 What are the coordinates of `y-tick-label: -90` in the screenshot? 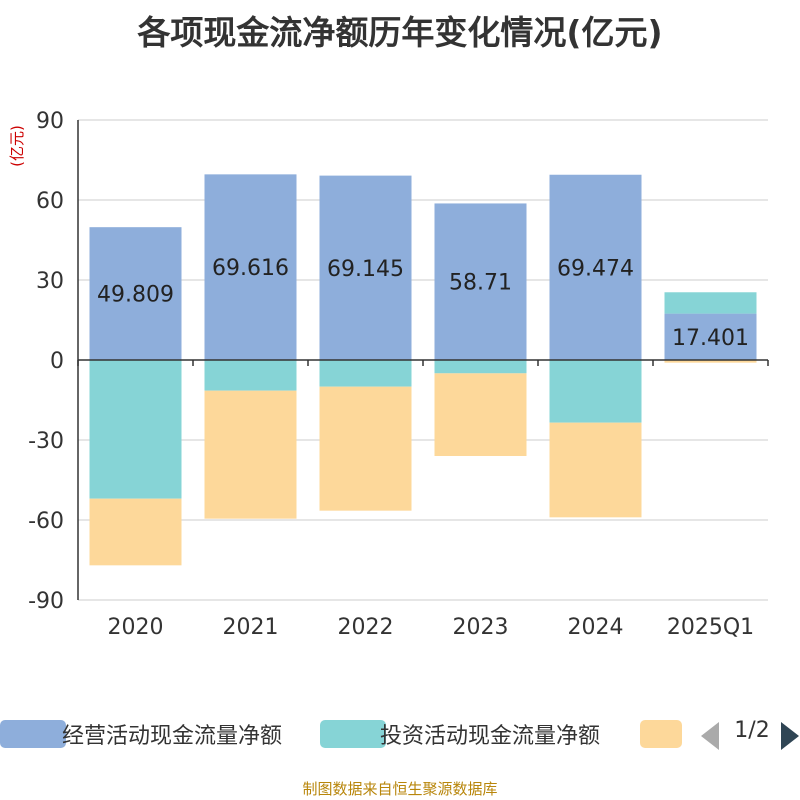 It's located at (46, 601).